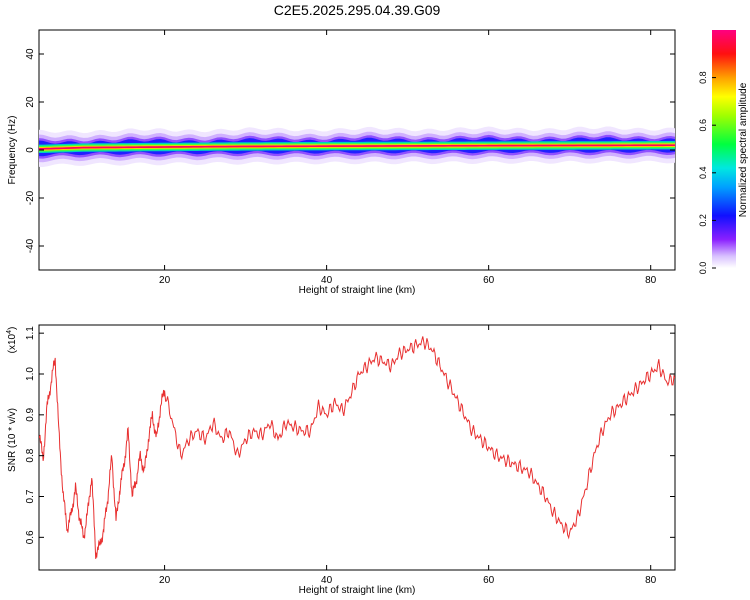 This screenshot has width=750, height=600. What do you see at coordinates (30, 150) in the screenshot?
I see `spectrogram-y-tick-label: 0` at bounding box center [30, 150].